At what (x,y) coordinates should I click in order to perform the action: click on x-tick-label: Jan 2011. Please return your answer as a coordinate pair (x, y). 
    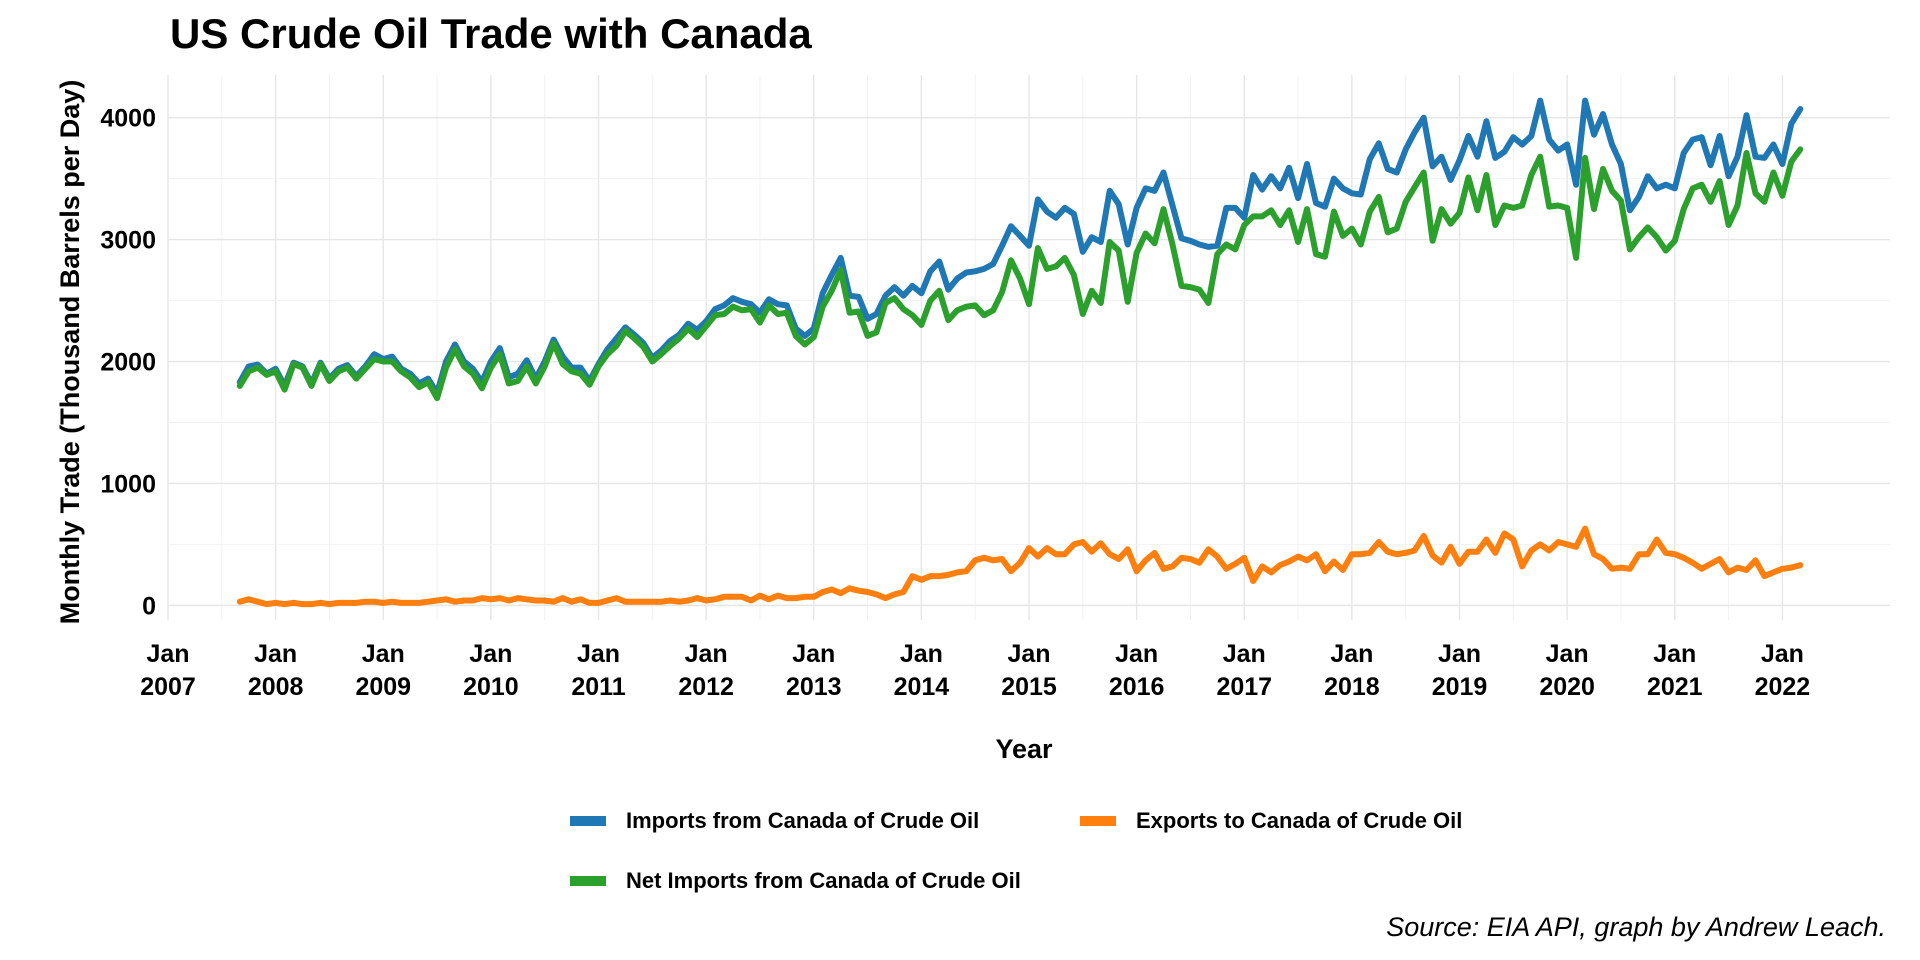
    Looking at the image, I should click on (598, 670).